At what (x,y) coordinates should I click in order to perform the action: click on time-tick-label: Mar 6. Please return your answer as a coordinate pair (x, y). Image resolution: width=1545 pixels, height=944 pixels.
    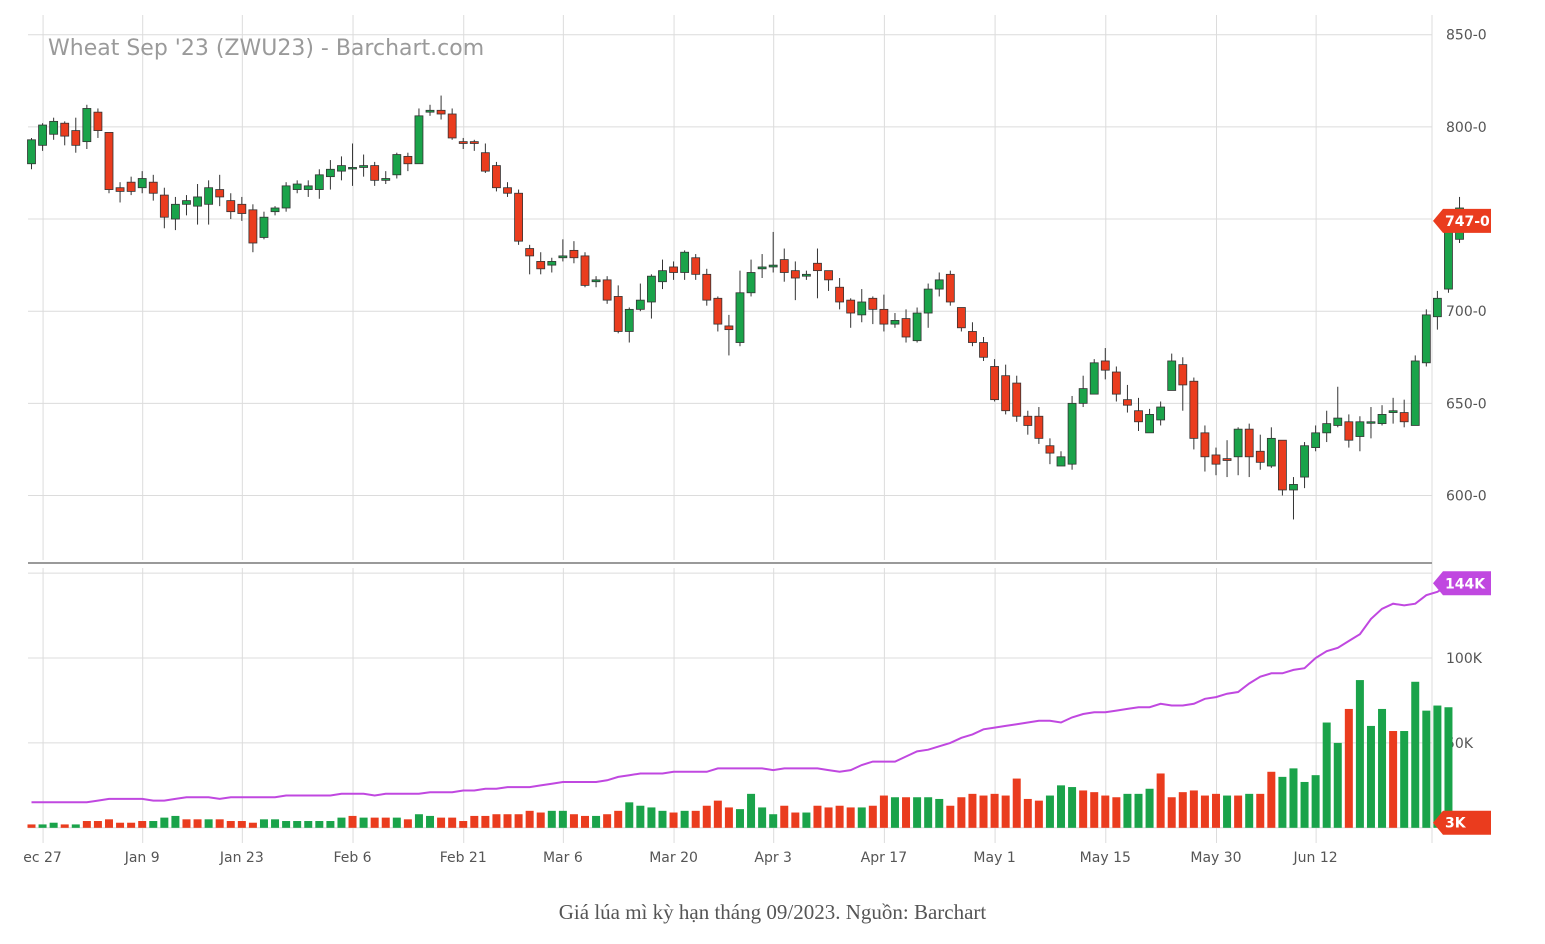
    Looking at the image, I should click on (563, 858).